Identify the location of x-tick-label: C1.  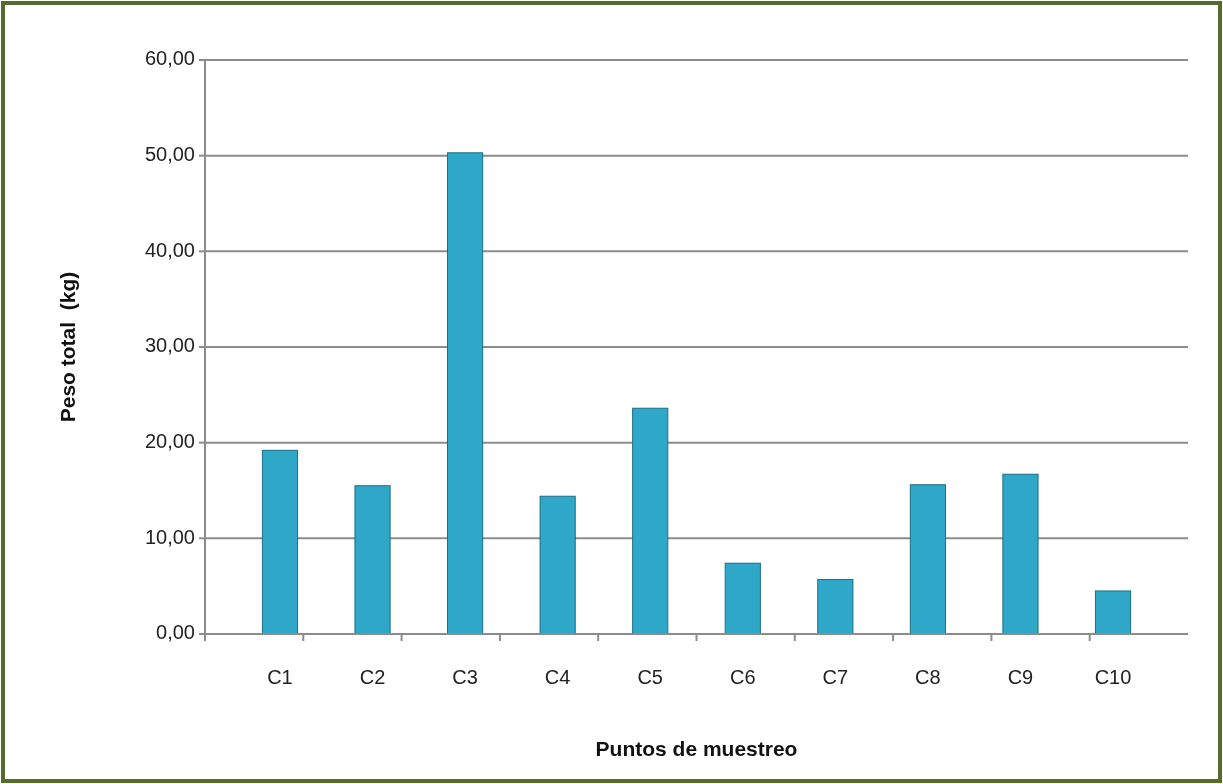
(280, 677).